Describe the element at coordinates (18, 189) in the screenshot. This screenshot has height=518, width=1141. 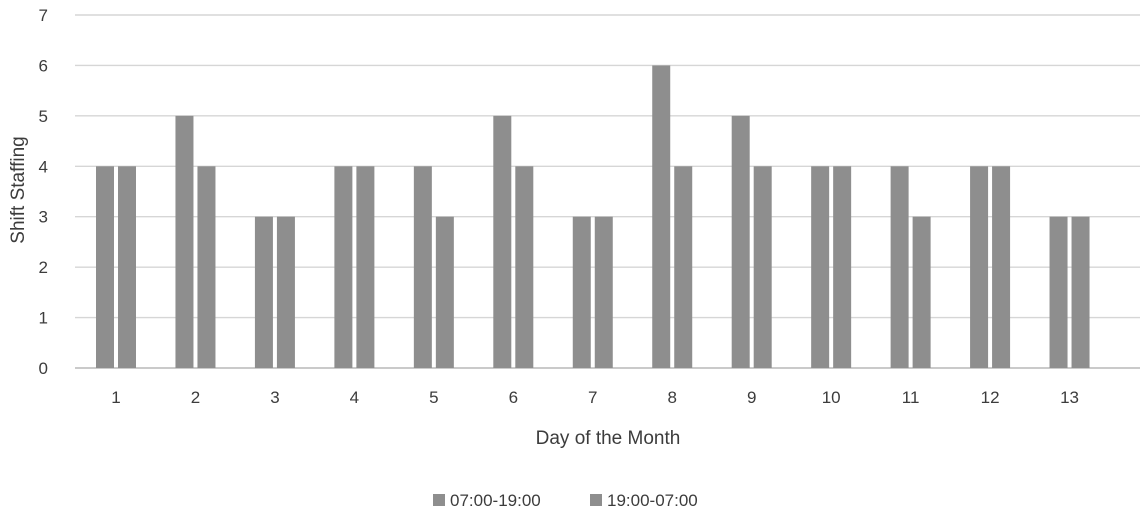
I see `y-axis-title: Shift Staffing` at that location.